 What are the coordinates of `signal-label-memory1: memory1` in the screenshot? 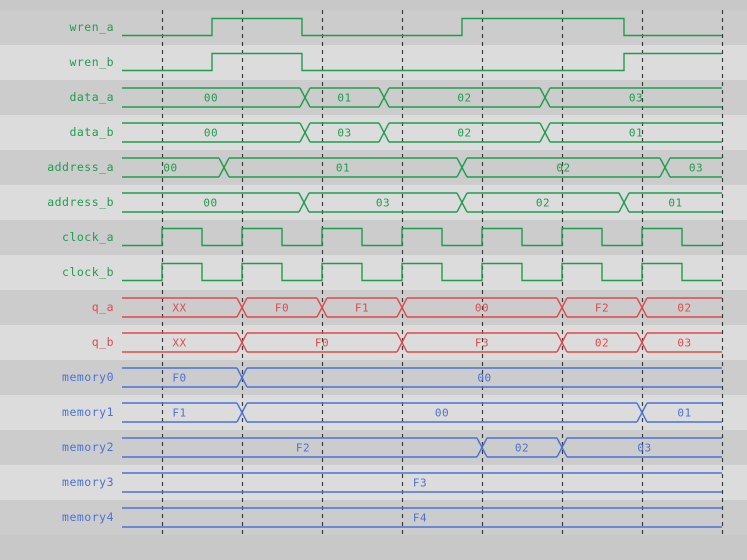 It's located at (88, 411).